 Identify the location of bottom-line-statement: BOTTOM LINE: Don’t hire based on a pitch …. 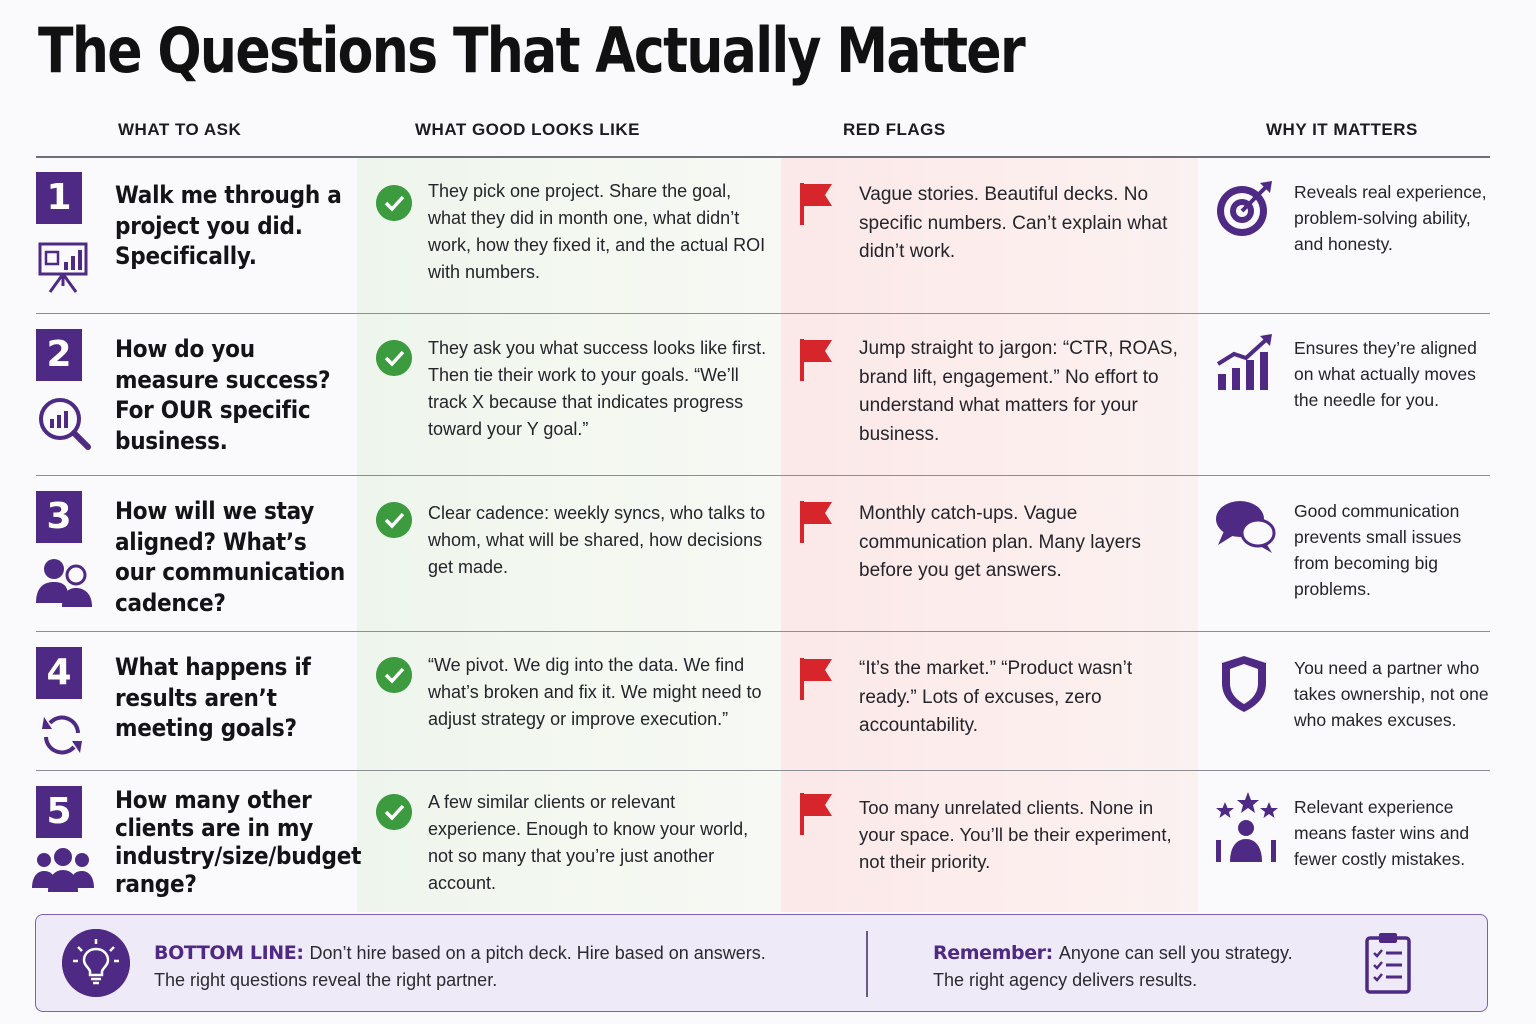
(460, 953).